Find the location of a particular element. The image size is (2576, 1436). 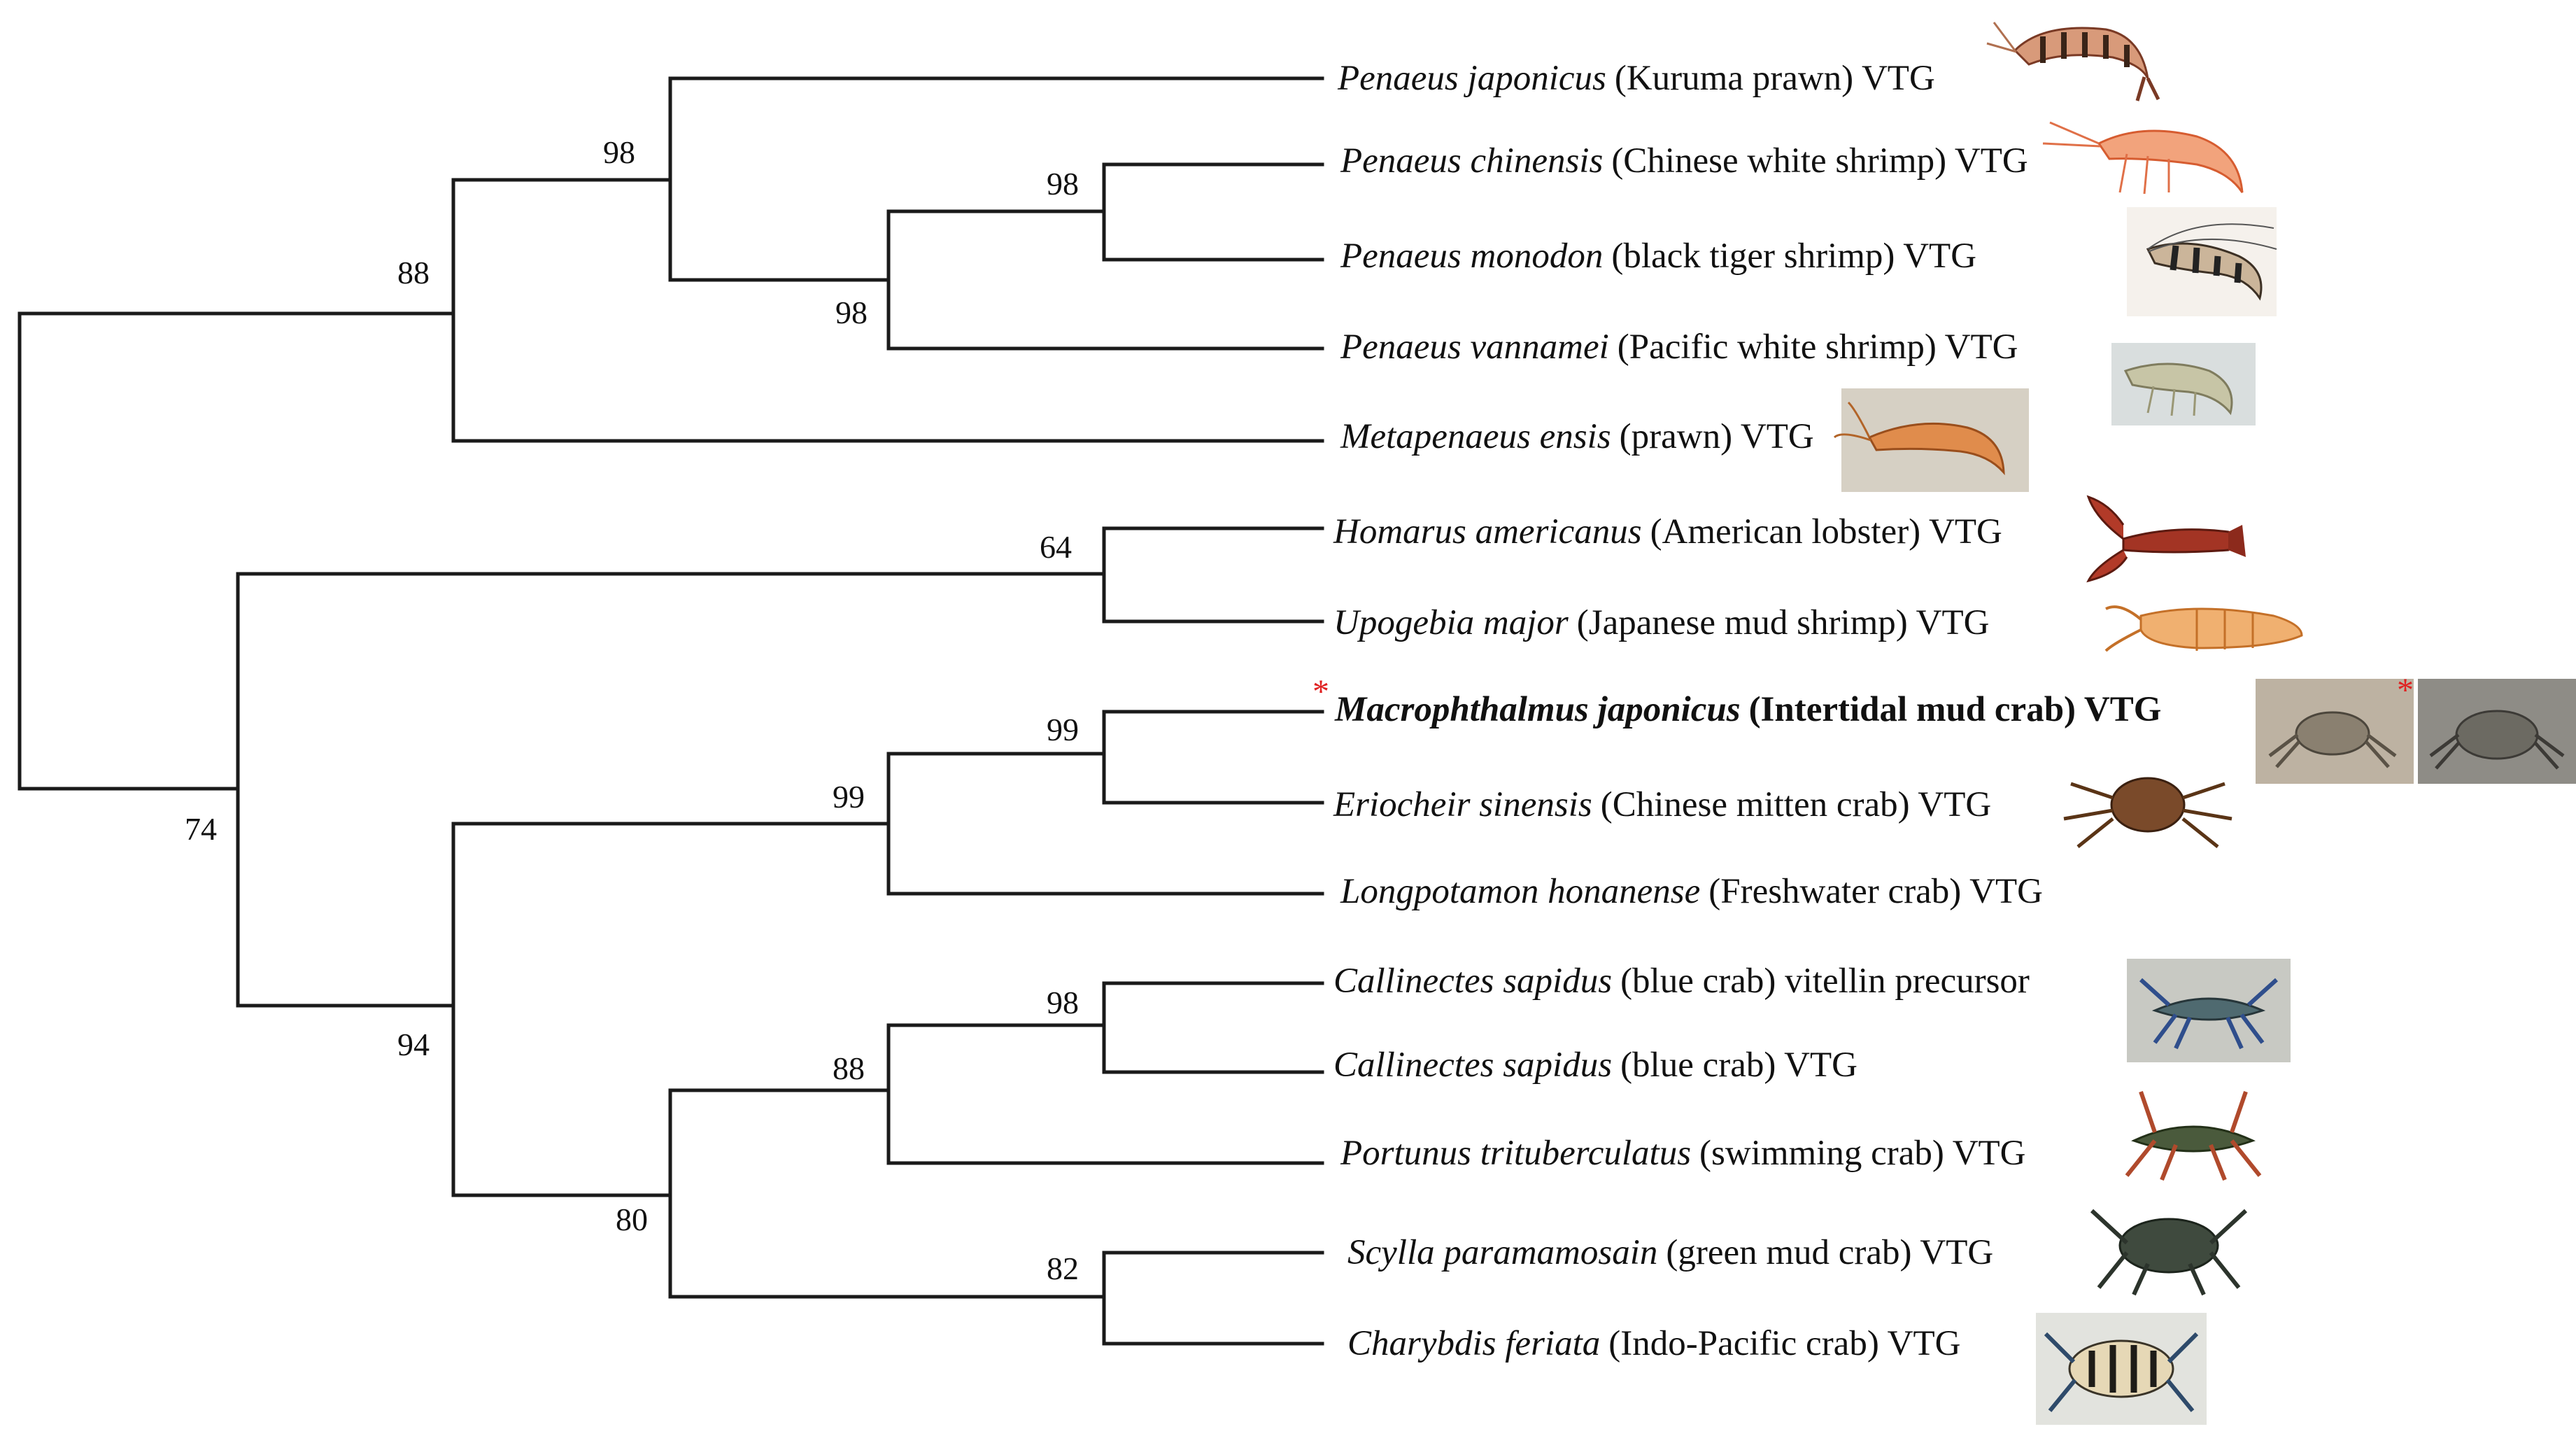

photo-asterisk: * is located at coordinates (2405, 690).